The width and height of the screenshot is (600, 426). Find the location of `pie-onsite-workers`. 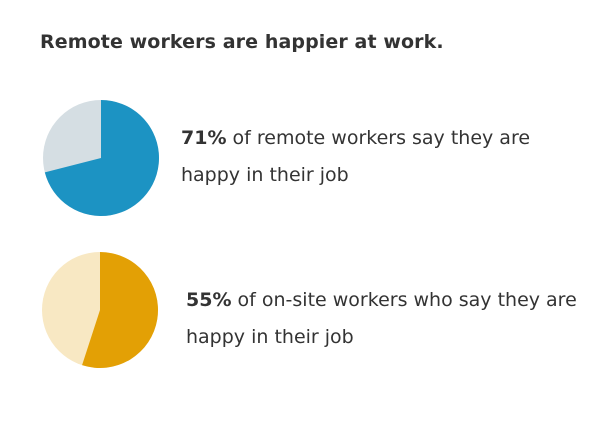

pie-onsite-workers is located at coordinates (100, 310).